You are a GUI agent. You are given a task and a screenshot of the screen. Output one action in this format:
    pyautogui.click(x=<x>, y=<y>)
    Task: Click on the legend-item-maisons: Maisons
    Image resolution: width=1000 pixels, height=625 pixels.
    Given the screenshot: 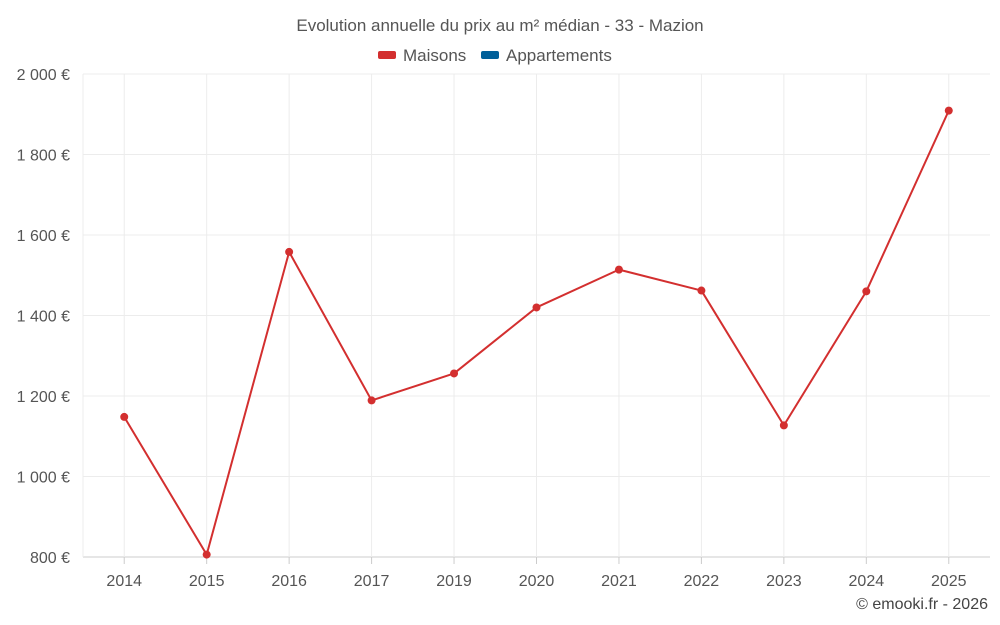 What is the action you would take?
    pyautogui.click(x=422, y=55)
    